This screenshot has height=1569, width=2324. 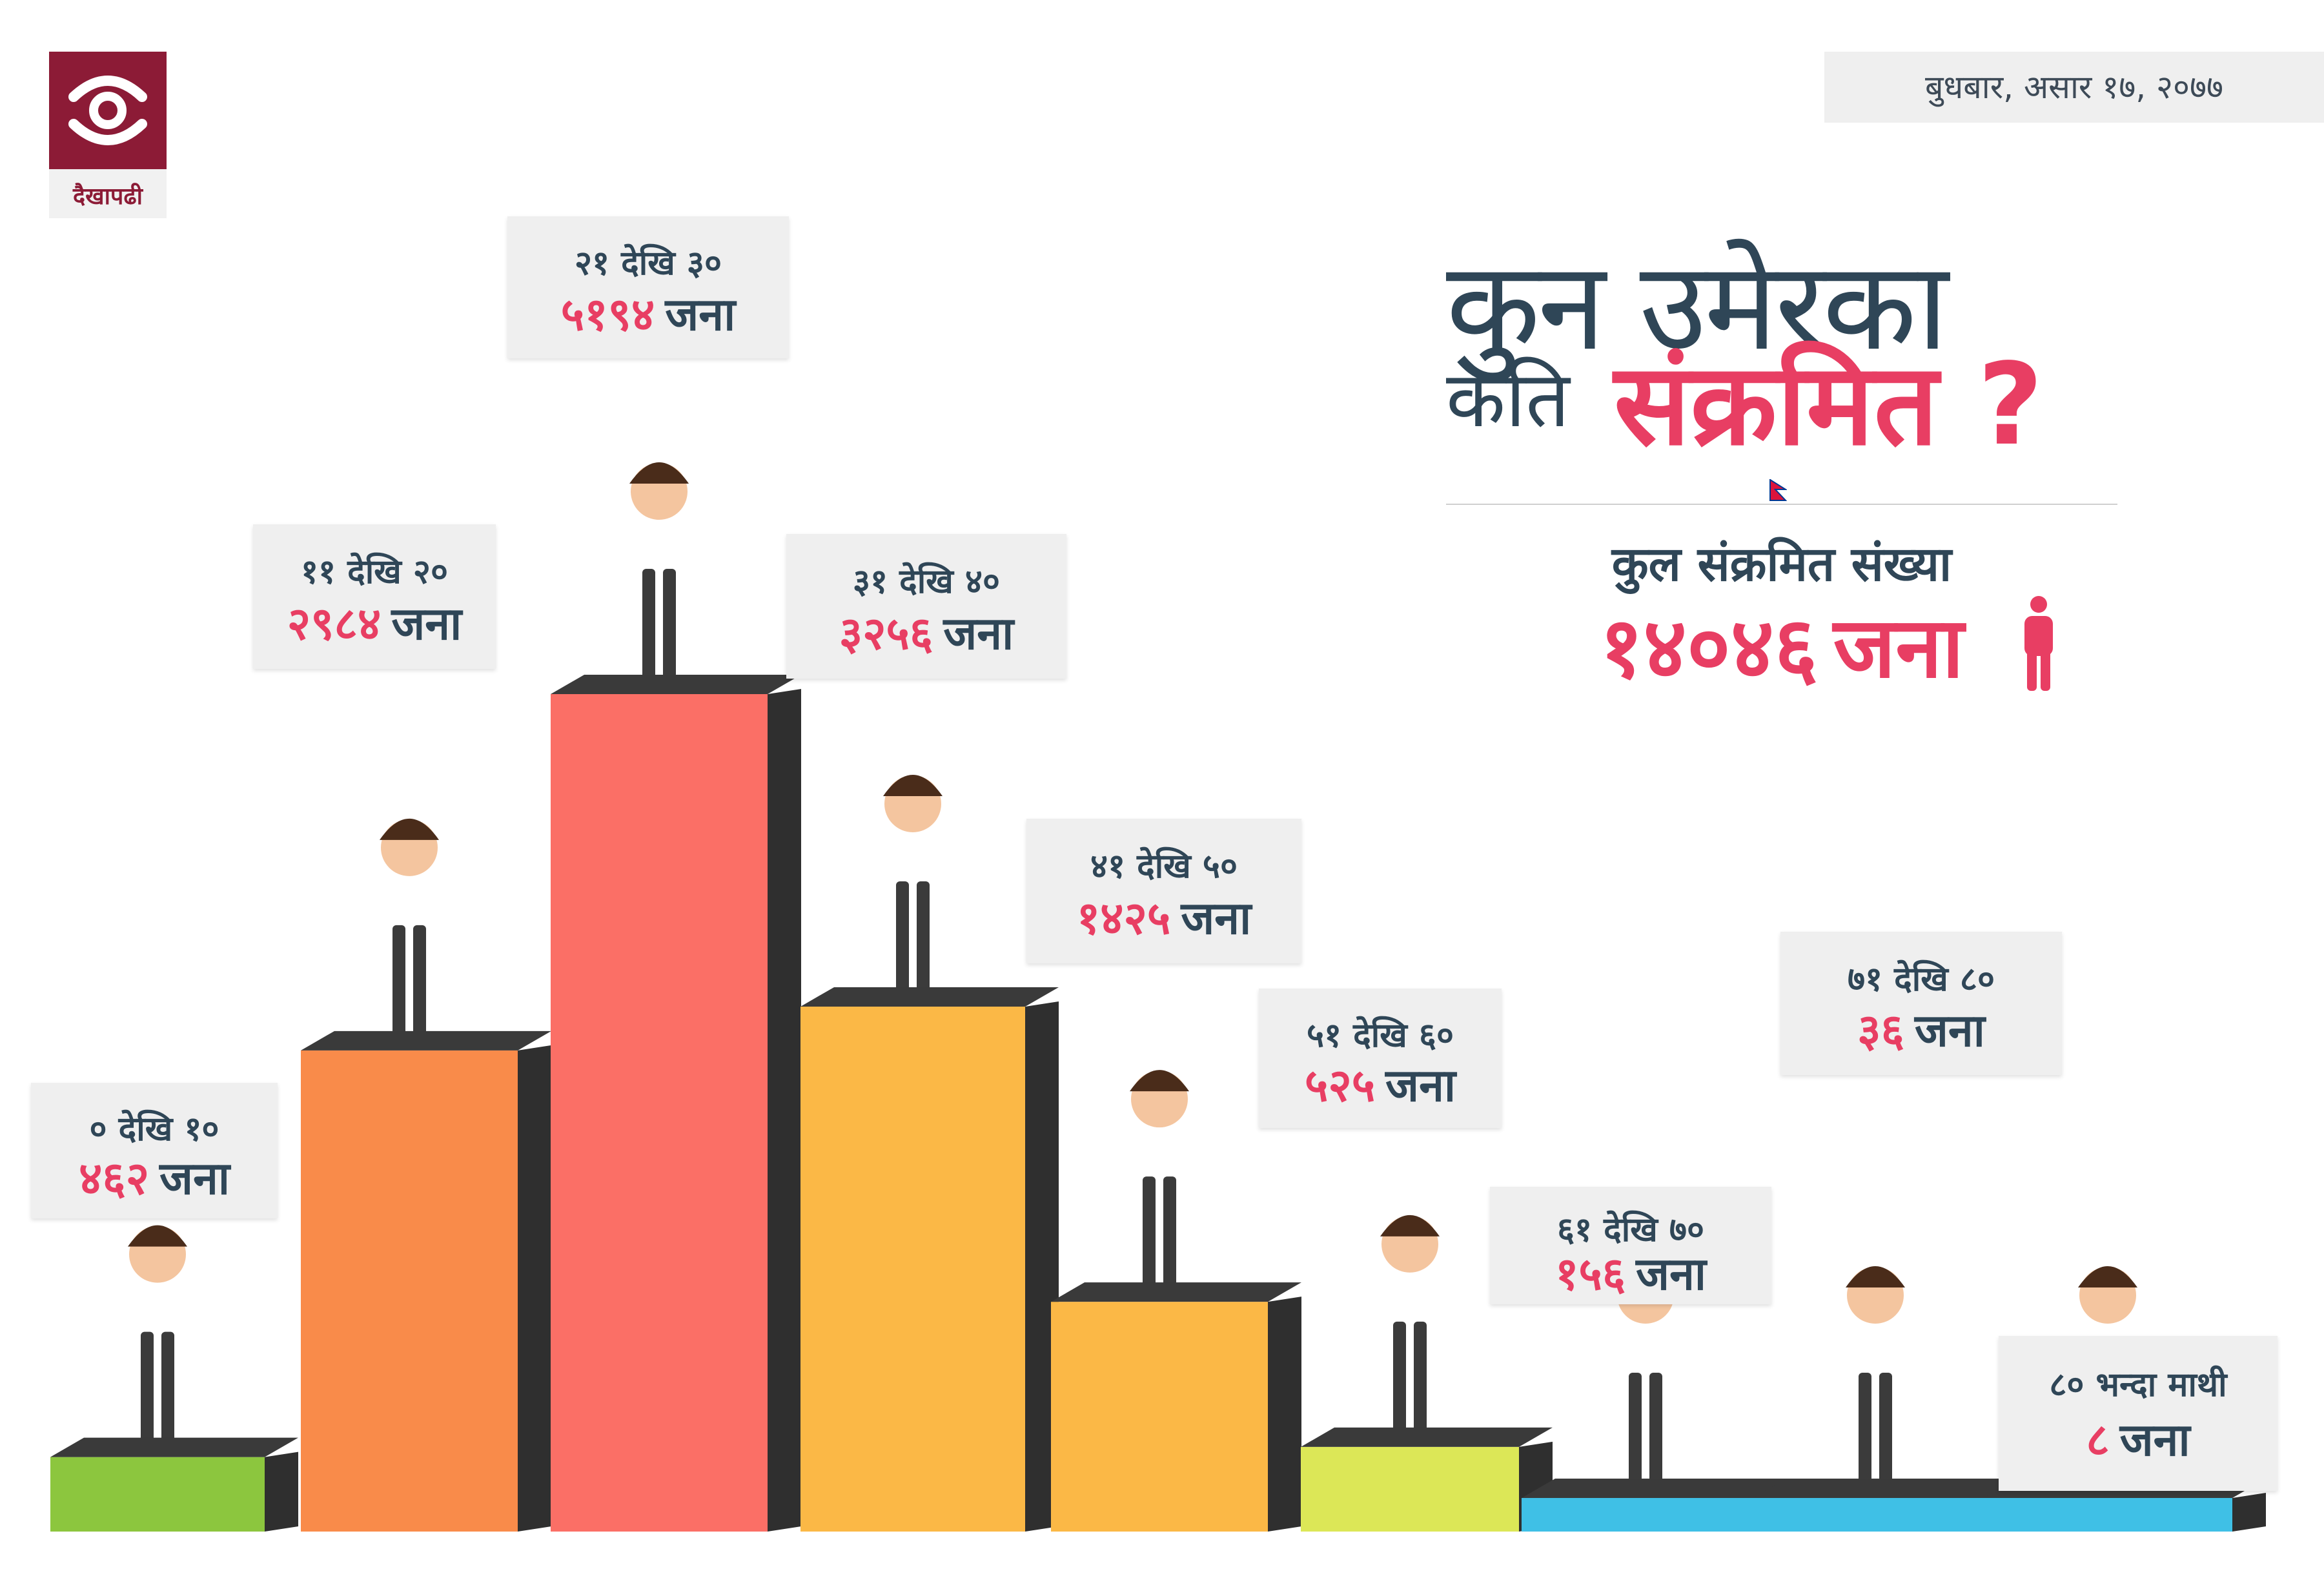 What do you see at coordinates (1380, 1083) in the screenshot?
I see `value-label: ५२५ जना` at bounding box center [1380, 1083].